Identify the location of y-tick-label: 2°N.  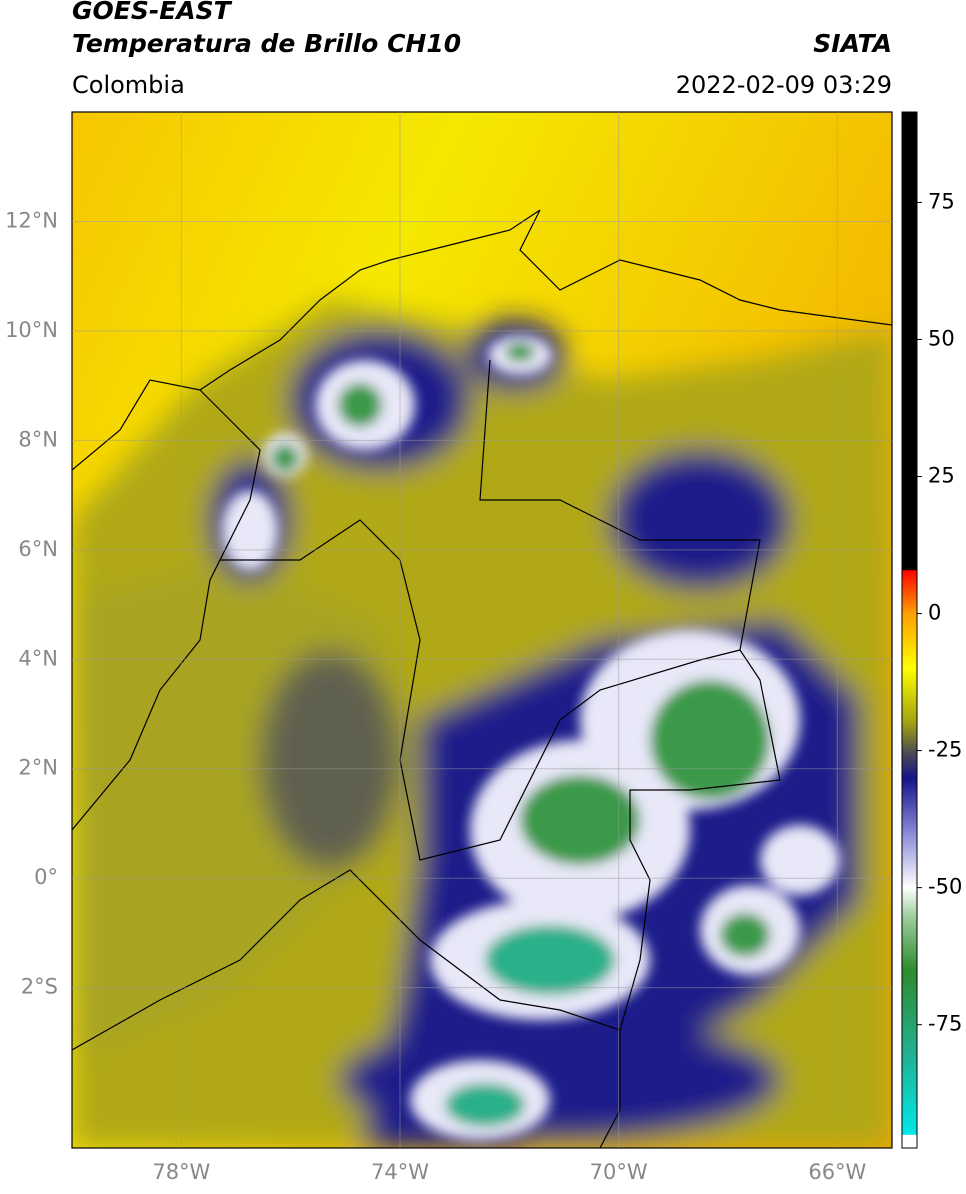
(38, 768).